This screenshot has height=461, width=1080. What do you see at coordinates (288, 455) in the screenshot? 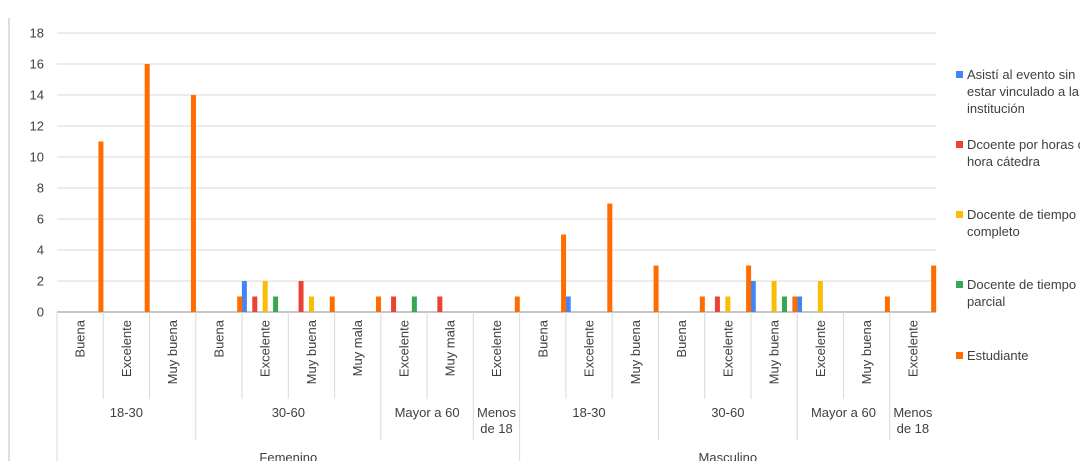
I see `x-tick-label-gender: Femenino` at bounding box center [288, 455].